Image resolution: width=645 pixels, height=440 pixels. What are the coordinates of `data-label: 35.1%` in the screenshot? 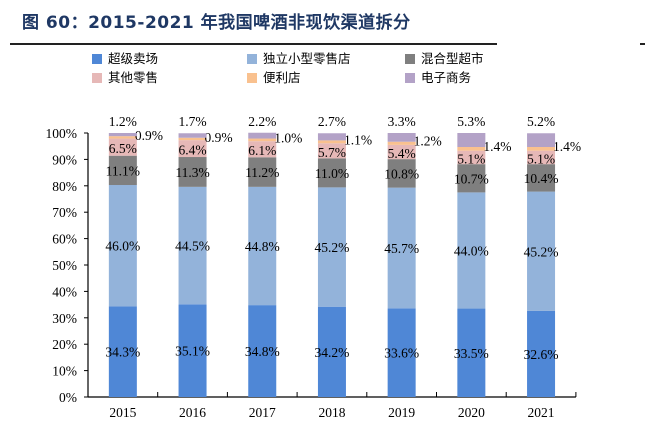 It's located at (192, 351).